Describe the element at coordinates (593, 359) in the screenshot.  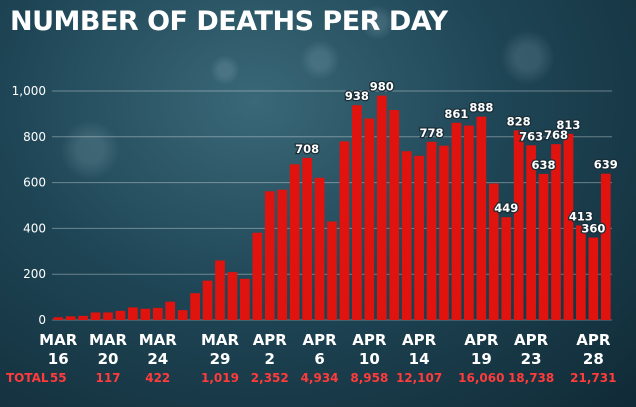
I see `x-tick-day: 28` at that location.